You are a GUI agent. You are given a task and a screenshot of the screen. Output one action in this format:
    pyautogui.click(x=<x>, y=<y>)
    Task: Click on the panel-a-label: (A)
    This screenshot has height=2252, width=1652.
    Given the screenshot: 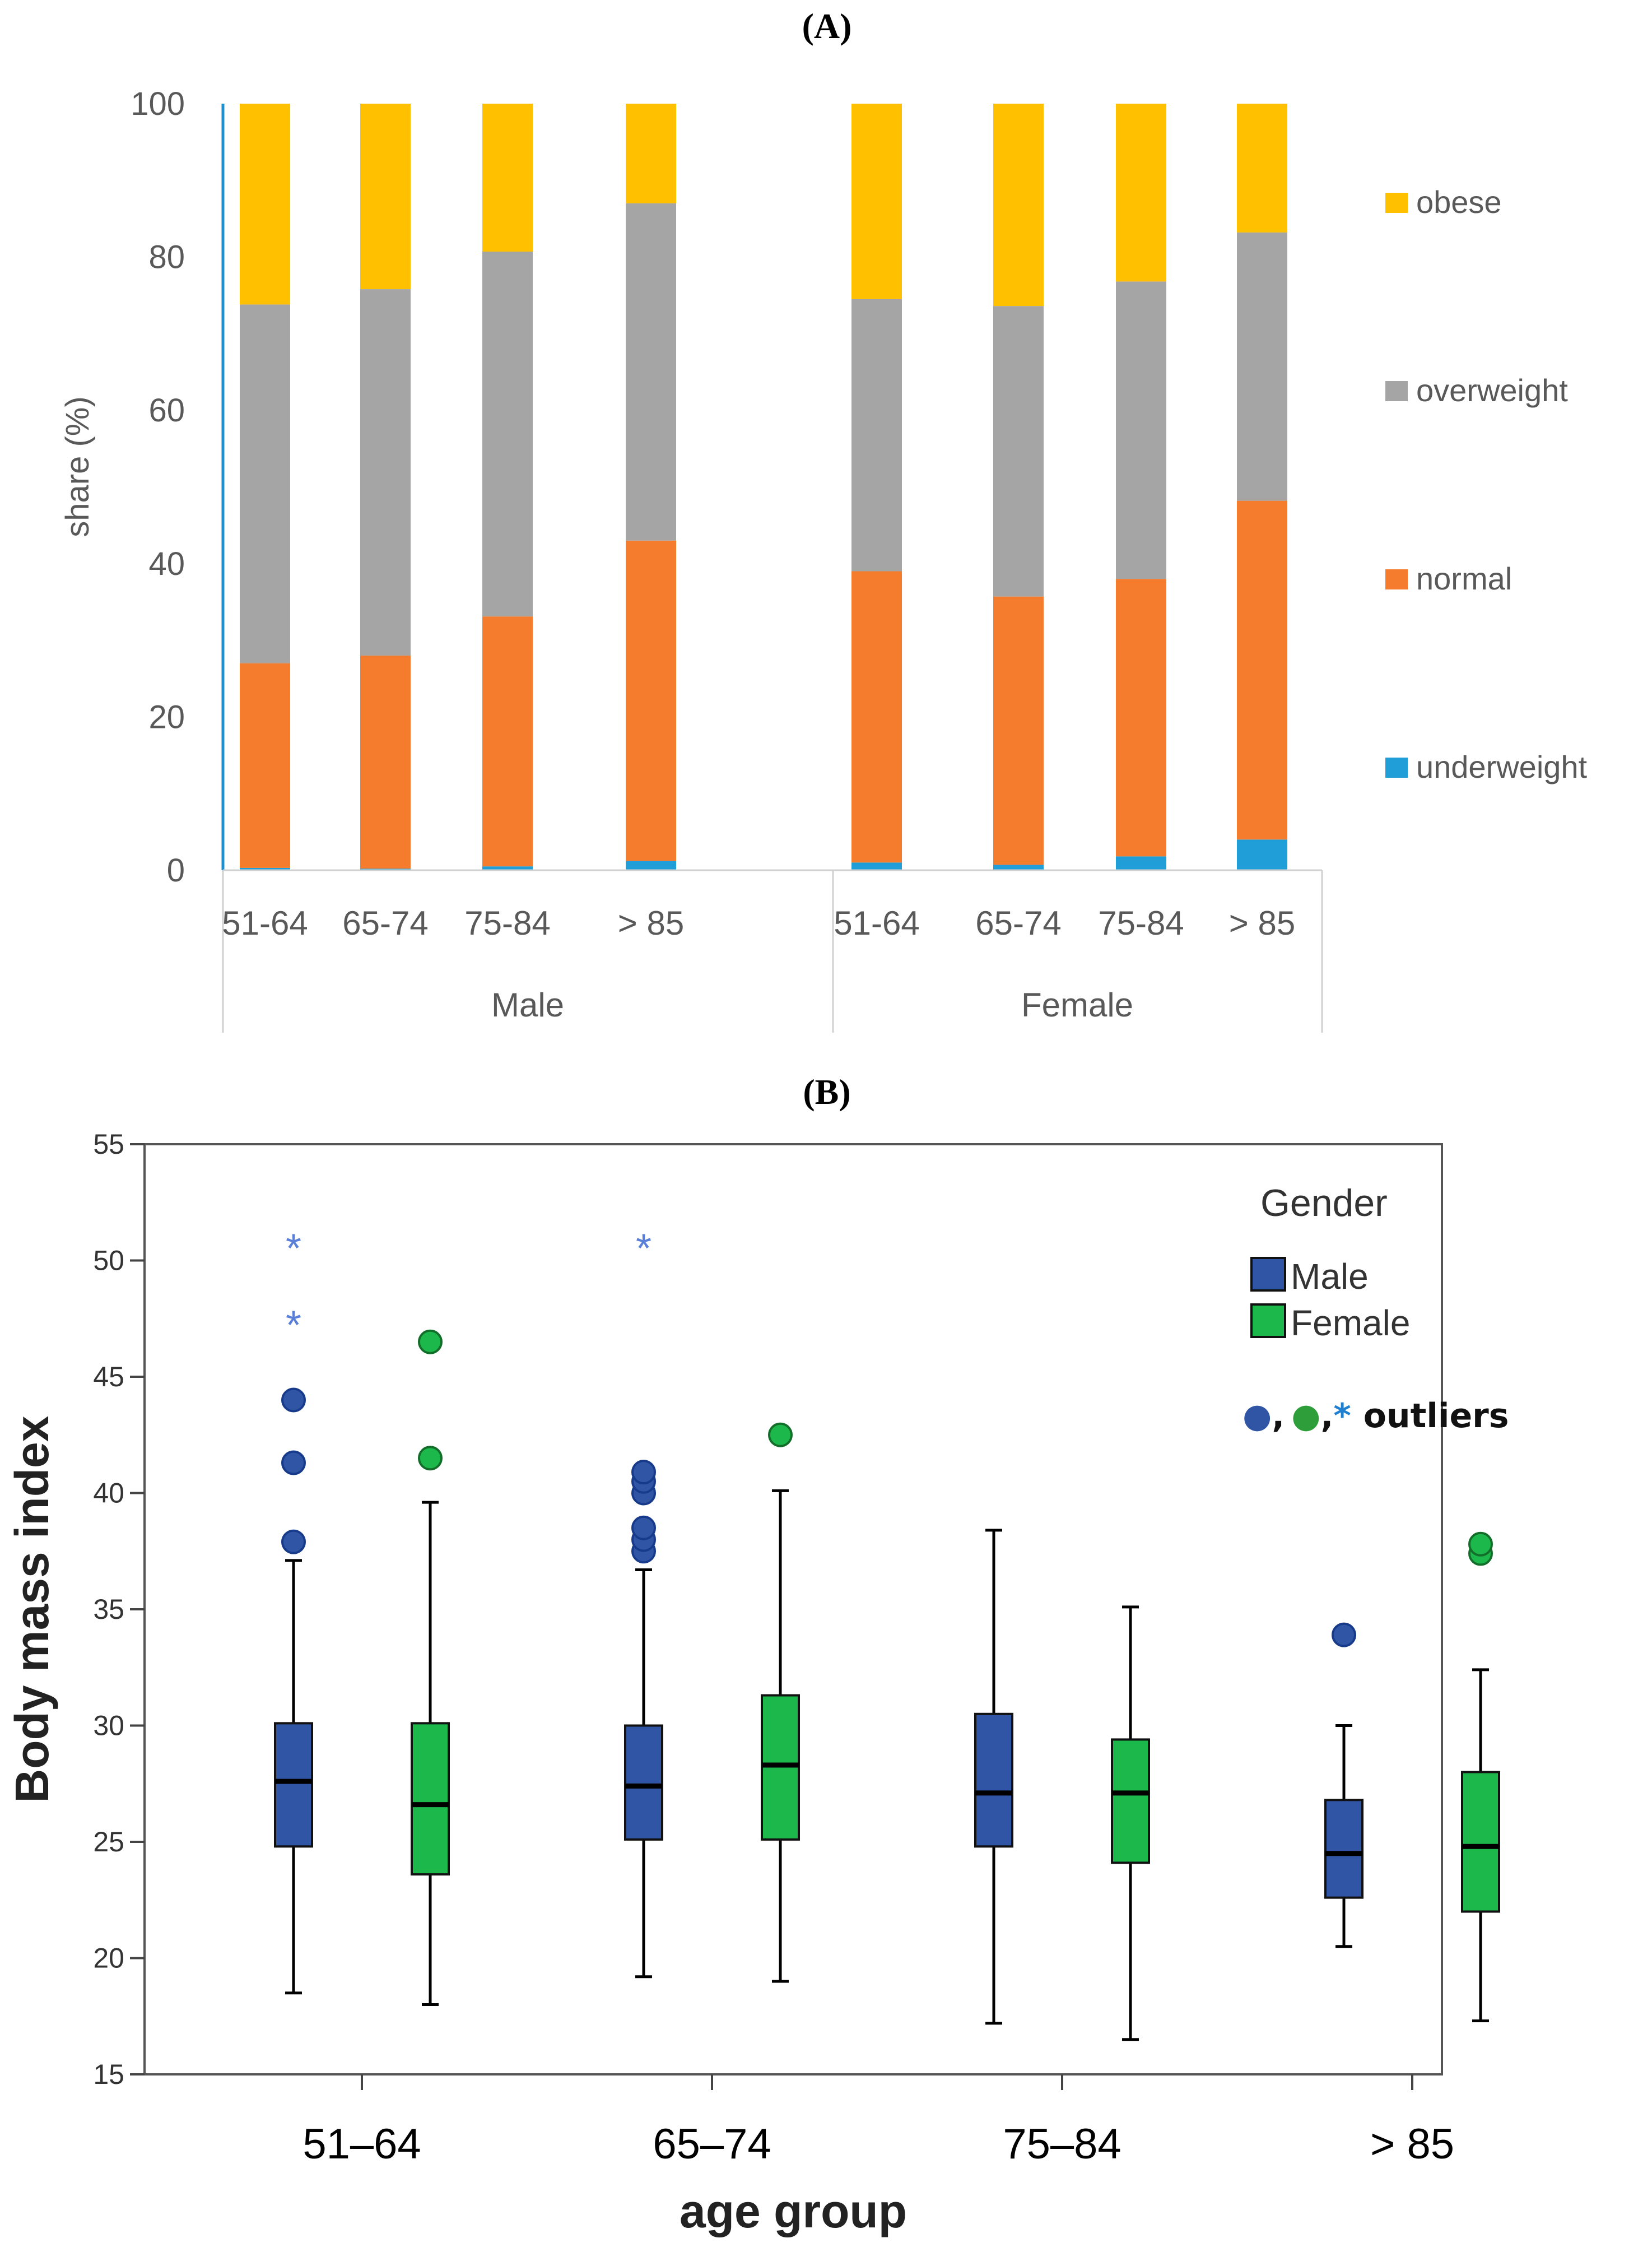 What is the action you would take?
    pyautogui.click(x=827, y=26)
    